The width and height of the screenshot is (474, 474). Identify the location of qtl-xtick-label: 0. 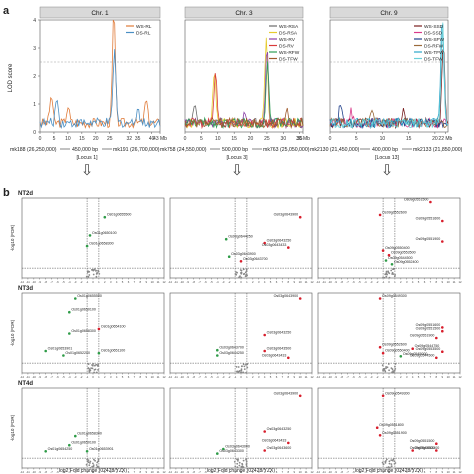
(185, 139).